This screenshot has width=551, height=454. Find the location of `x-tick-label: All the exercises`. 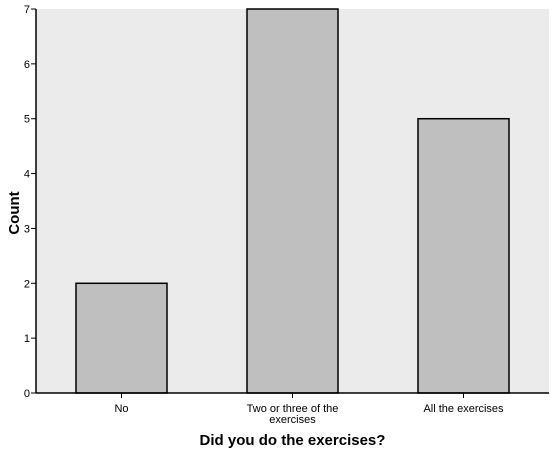

x-tick-label: All the exercises is located at coordinates (463, 409).